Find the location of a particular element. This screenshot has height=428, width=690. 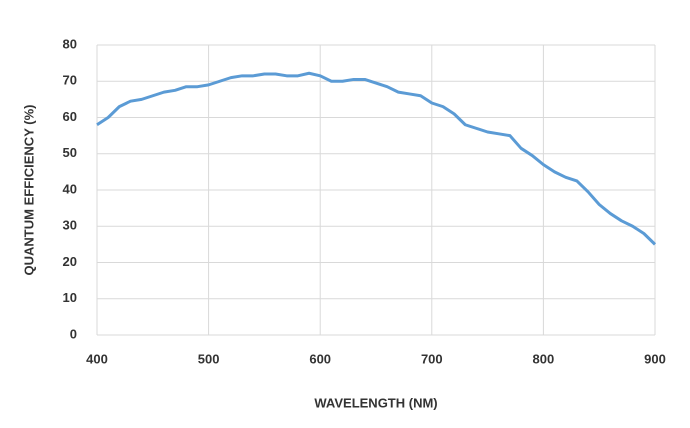

x-tick-label: 400 is located at coordinates (97, 358).